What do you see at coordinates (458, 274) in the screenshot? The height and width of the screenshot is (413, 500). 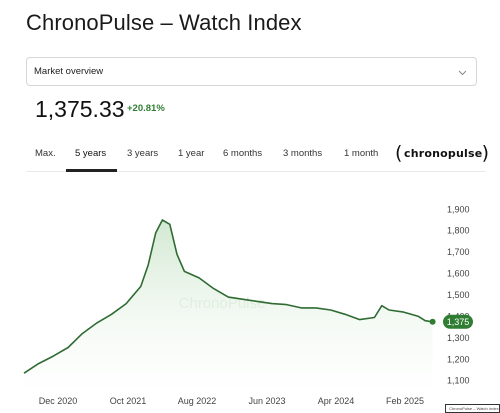 I see `y-tick-label: 1,600` at bounding box center [458, 274].